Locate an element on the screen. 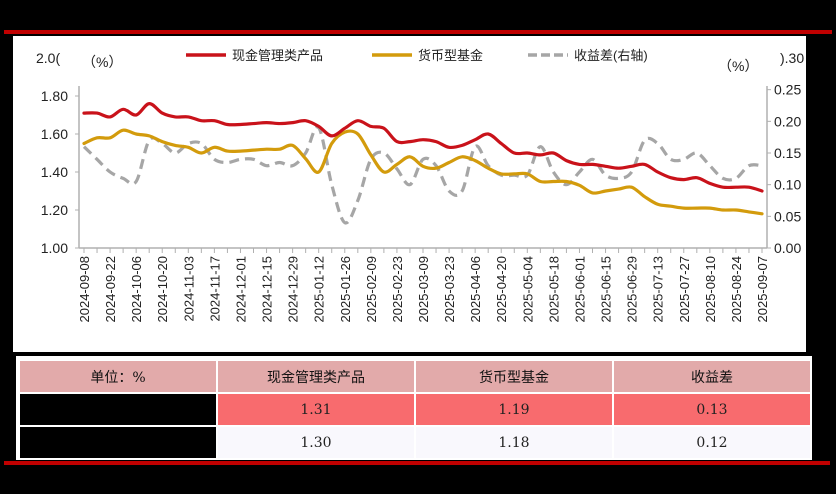  x-tick-label: 2025-08-10 is located at coordinates (710, 289).